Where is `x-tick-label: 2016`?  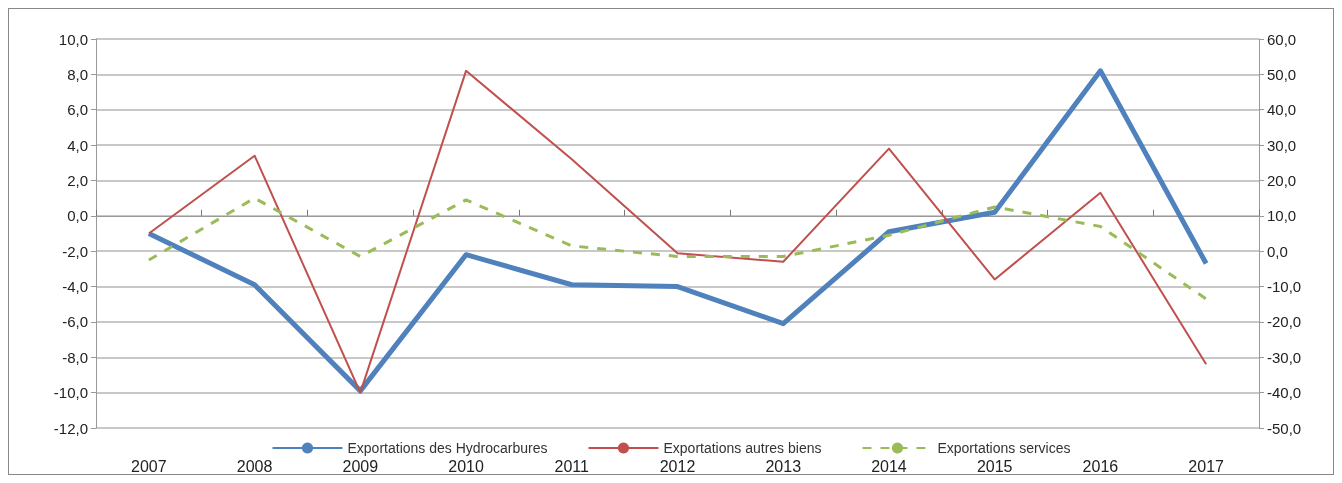 x-tick-label: 2016 is located at coordinates (1100, 466).